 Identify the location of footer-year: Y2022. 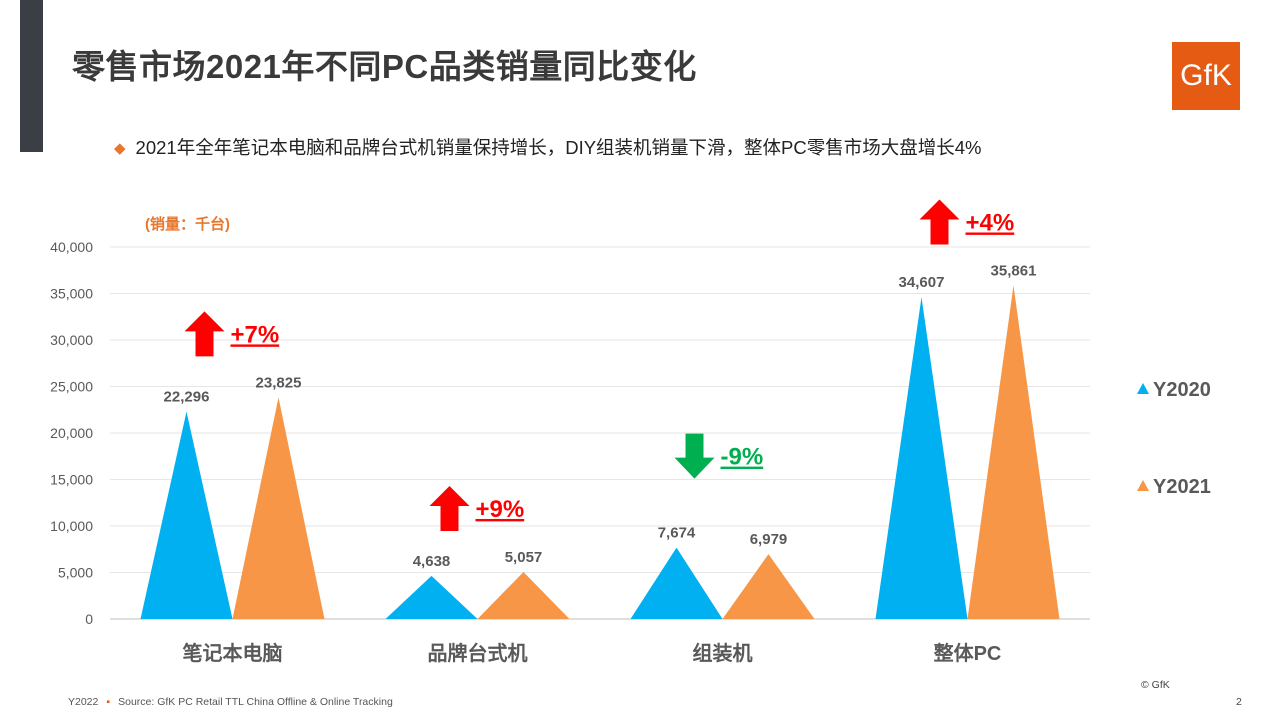
(83, 702).